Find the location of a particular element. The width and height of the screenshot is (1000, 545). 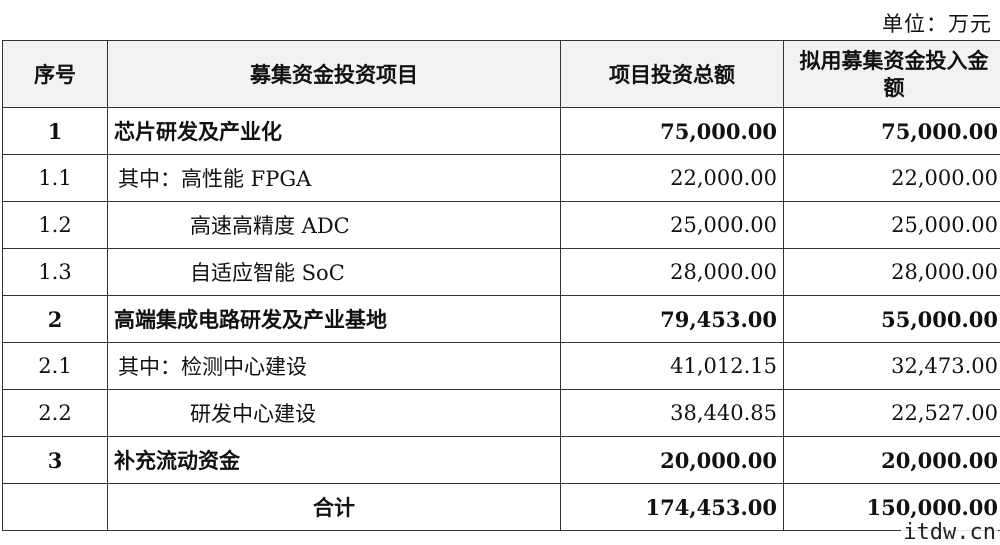

row-index: 3 is located at coordinates (55, 460).